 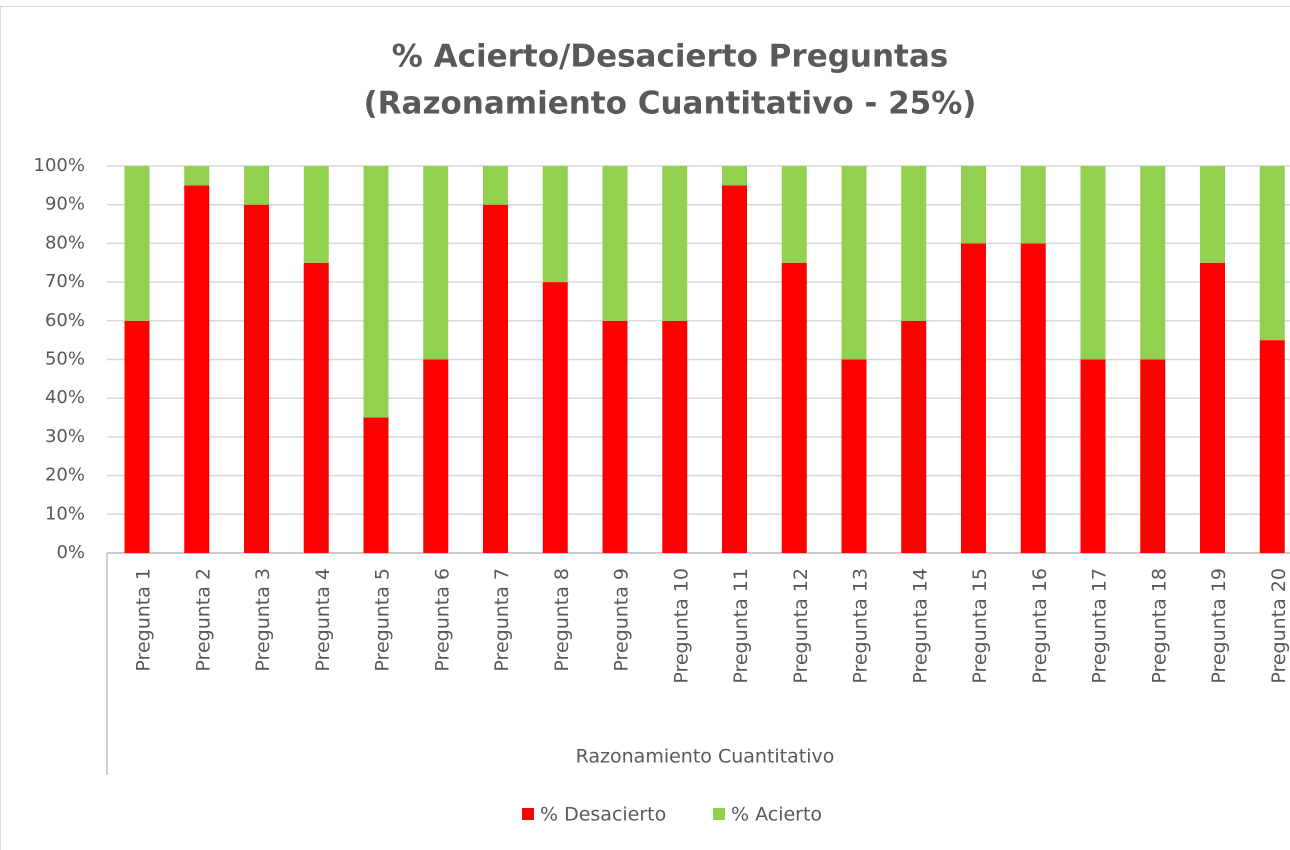 What do you see at coordinates (1159, 626) in the screenshot?
I see `x-tick-label: Pregunta 18` at bounding box center [1159, 626].